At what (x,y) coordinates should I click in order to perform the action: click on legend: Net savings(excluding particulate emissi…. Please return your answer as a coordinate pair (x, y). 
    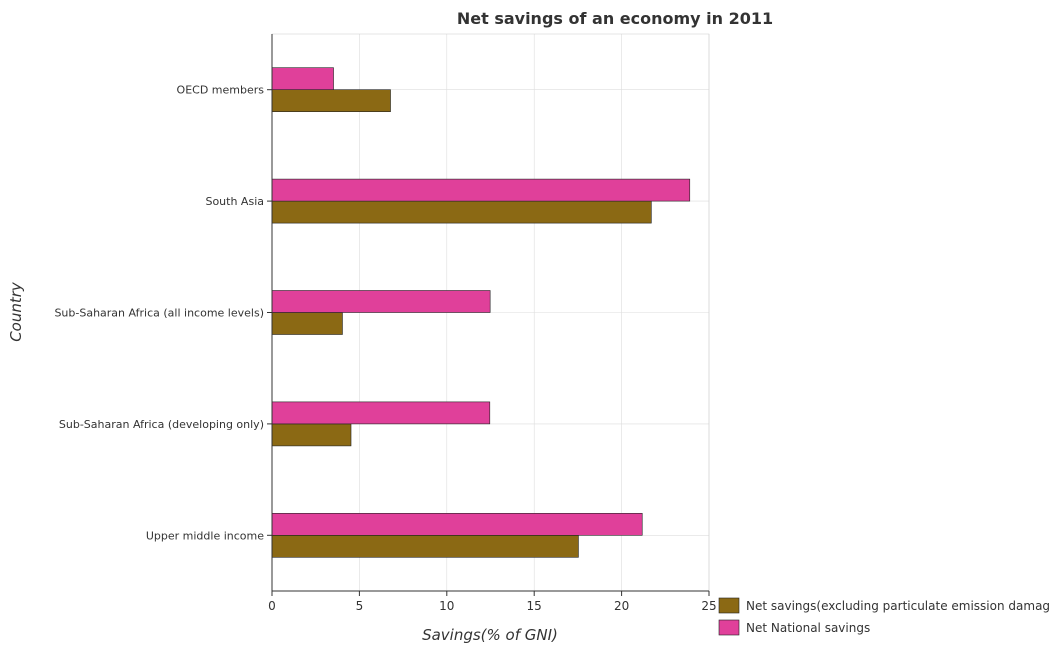
    Looking at the image, I should click on (883, 616).